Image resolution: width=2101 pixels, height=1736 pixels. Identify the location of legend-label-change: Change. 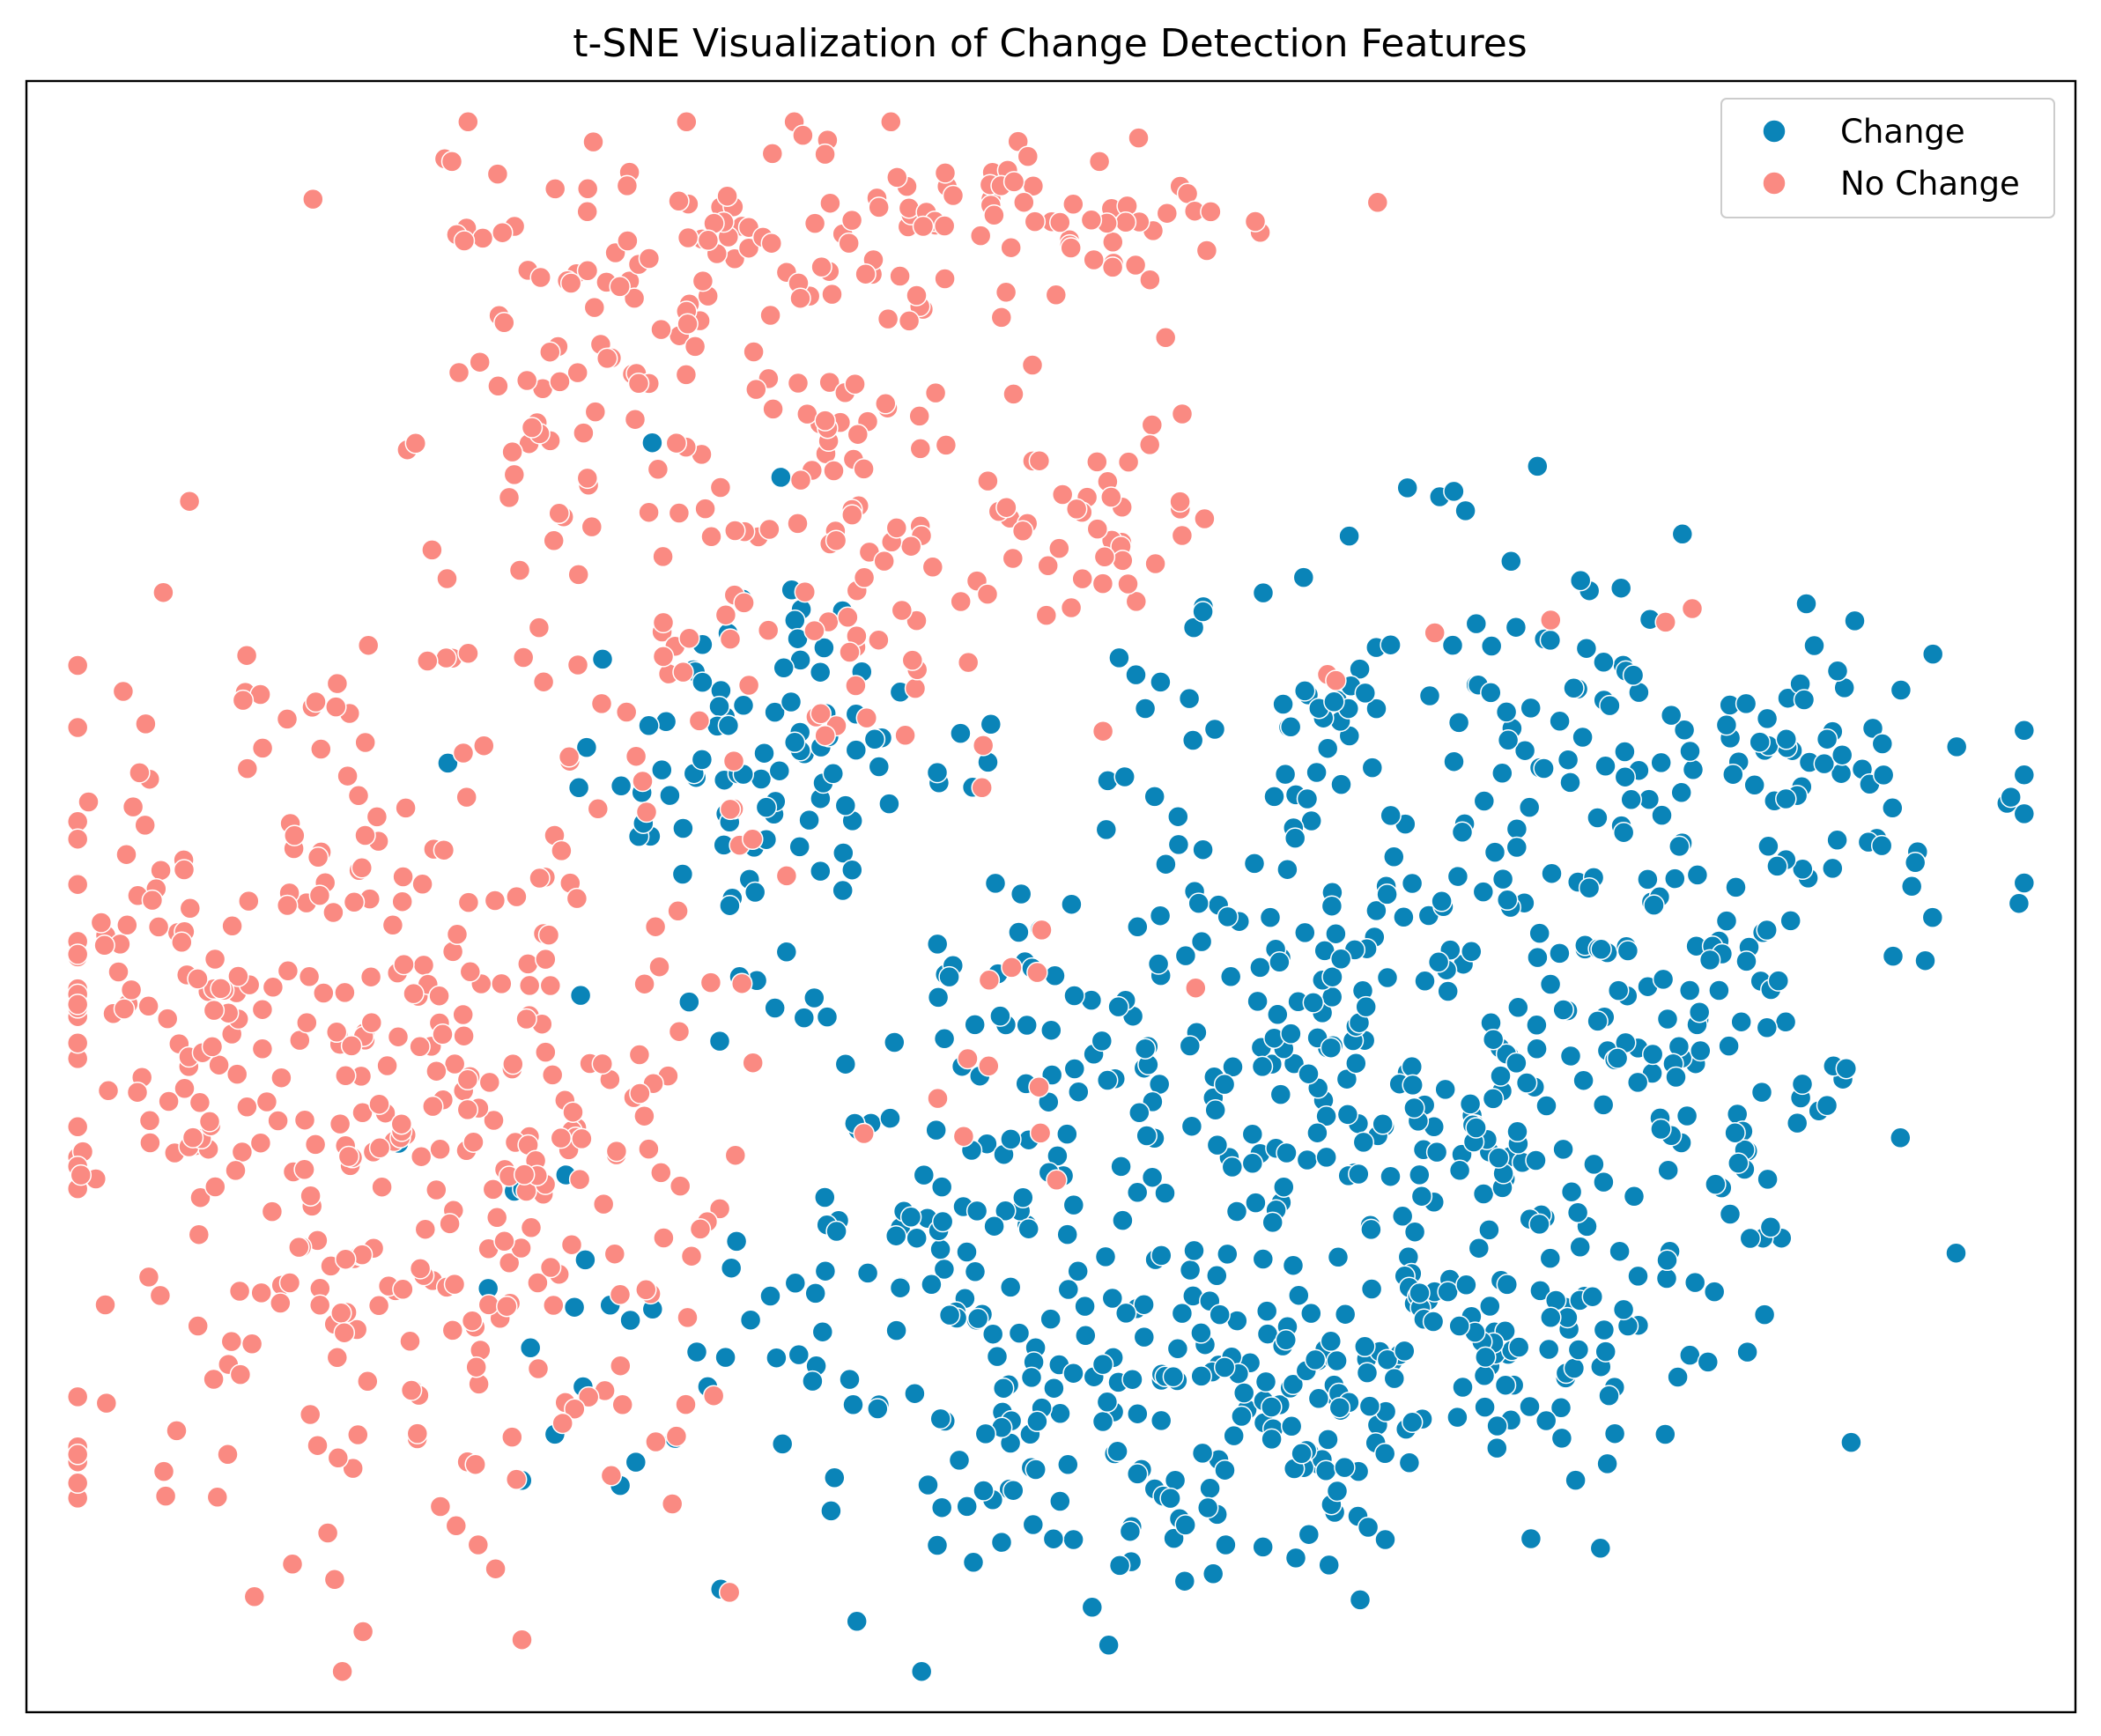
(1902, 132).